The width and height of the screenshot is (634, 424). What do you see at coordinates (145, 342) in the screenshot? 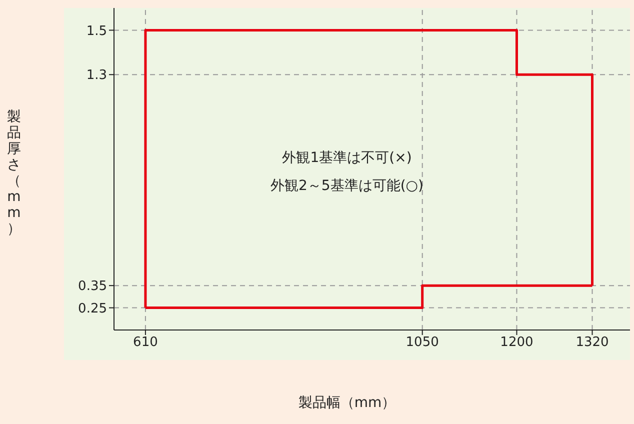
I see `x-tick-label: 610` at bounding box center [145, 342].